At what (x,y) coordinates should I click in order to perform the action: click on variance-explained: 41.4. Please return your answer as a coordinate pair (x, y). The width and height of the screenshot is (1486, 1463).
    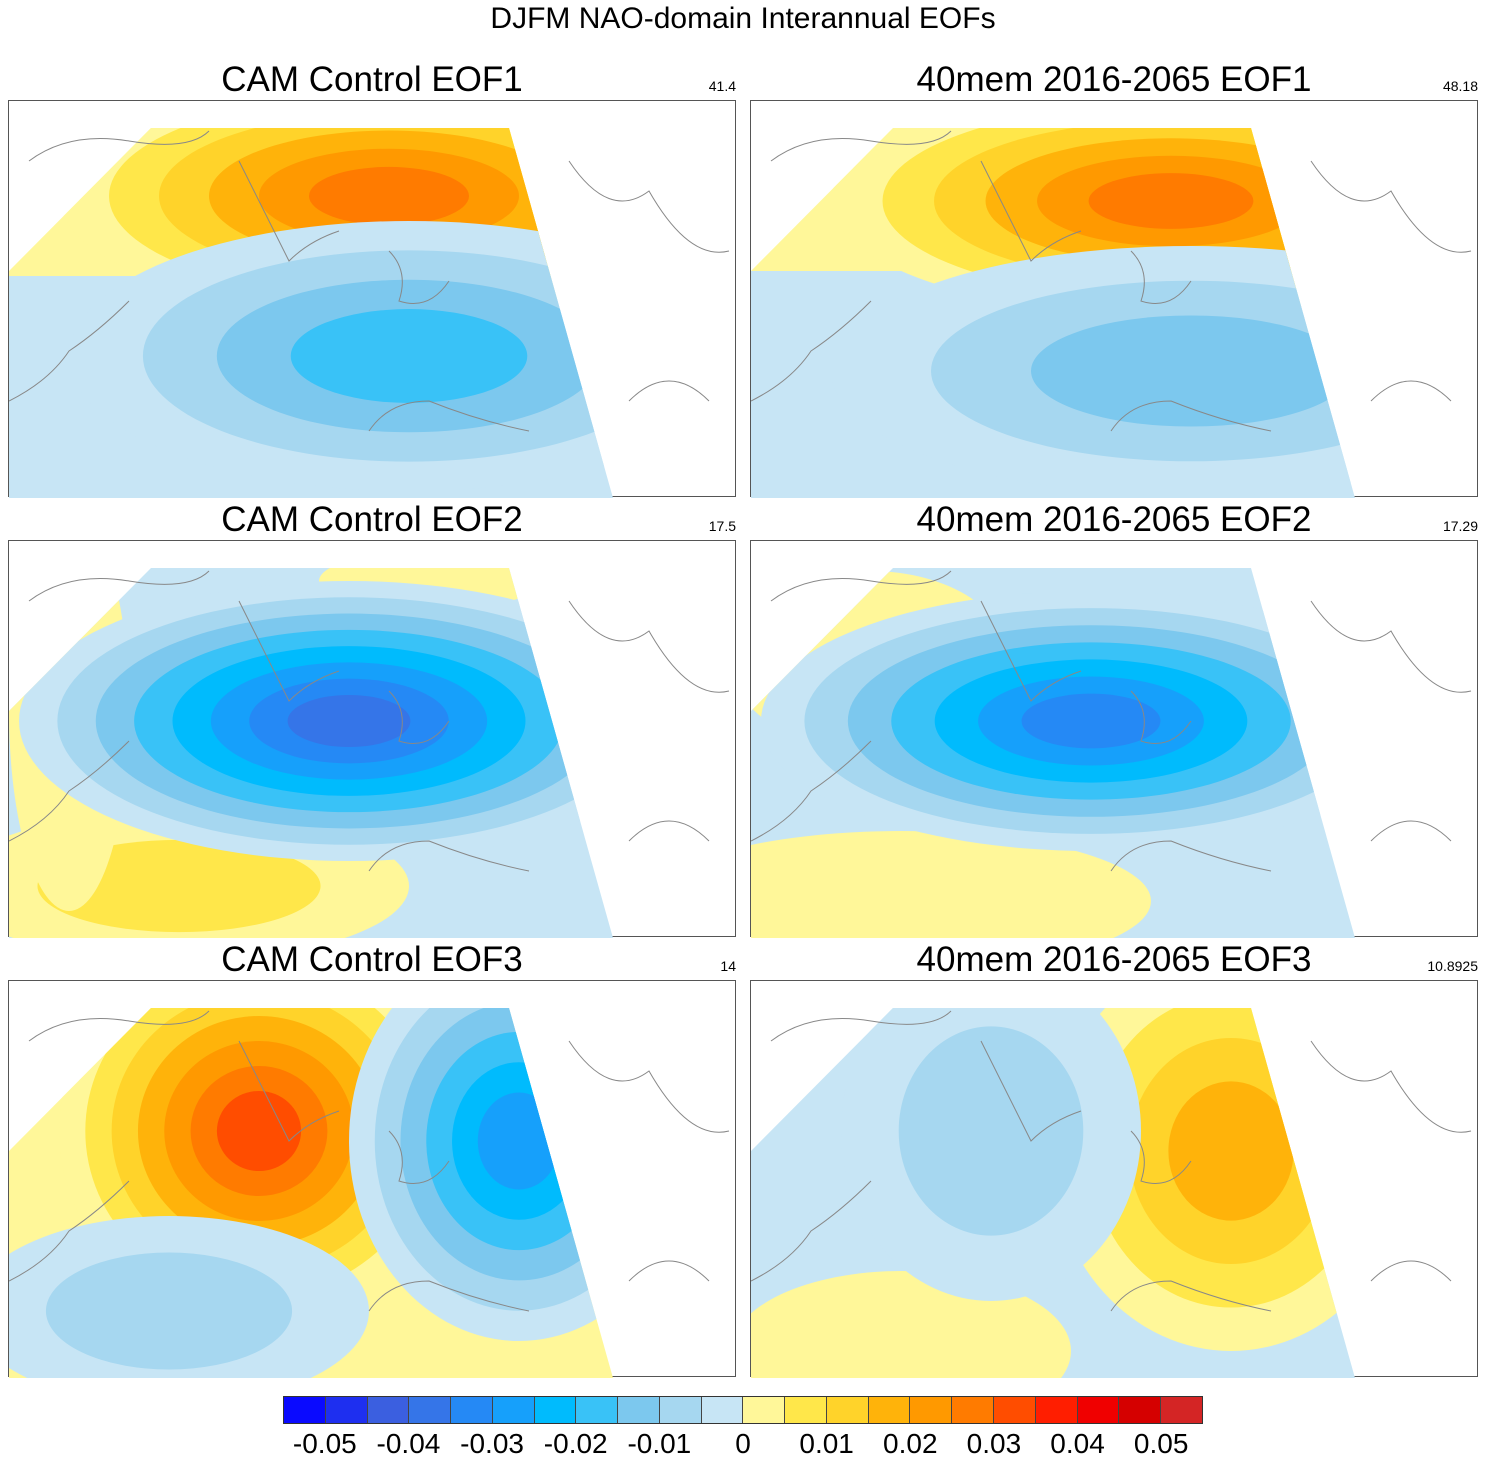
    Looking at the image, I should click on (722, 86).